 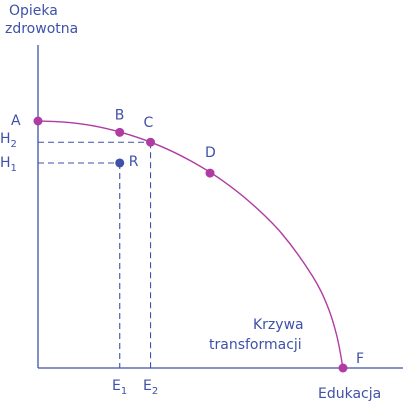 I want to click on point-label-c: C, so click(x=149, y=123).